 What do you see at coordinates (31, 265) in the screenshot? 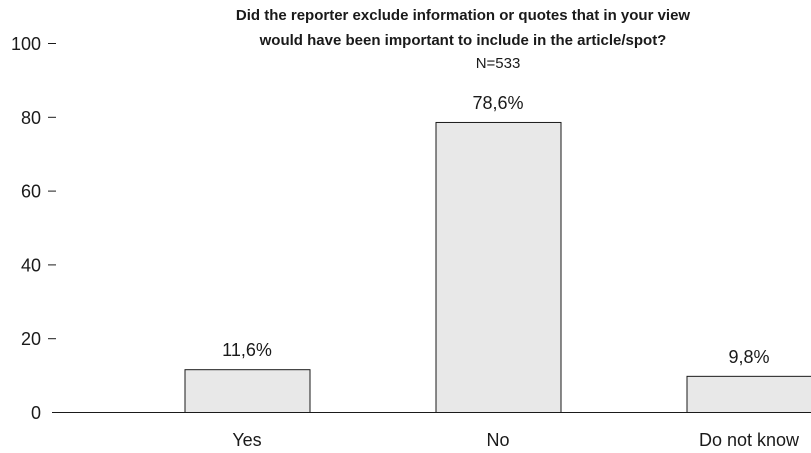
I see `y-tick-label: 40` at bounding box center [31, 265].